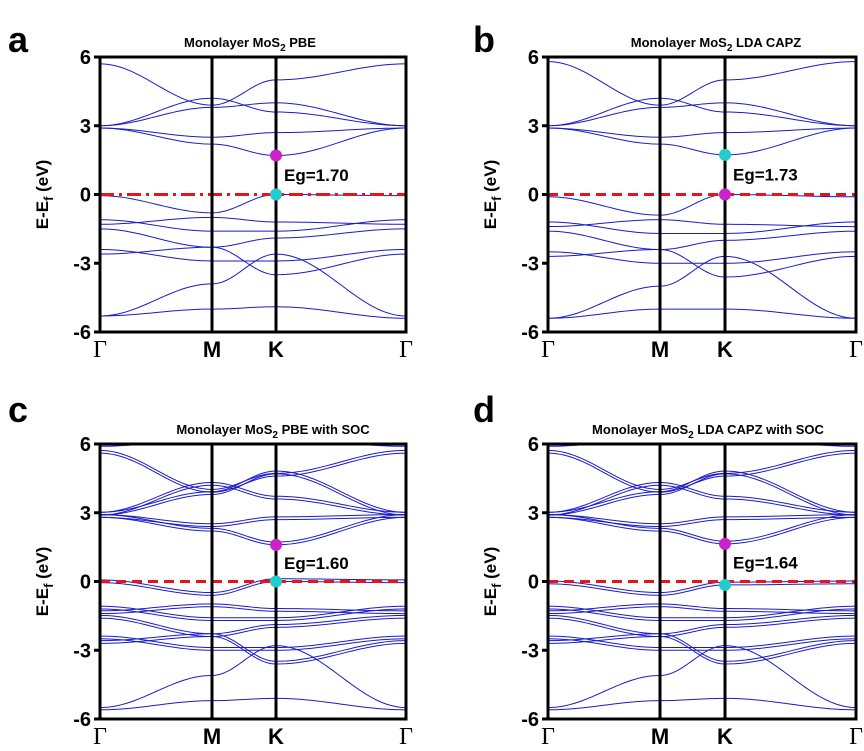 This screenshot has width=864, height=751. Describe the element at coordinates (765, 563) in the screenshot. I see `band-gap-label: Eg=1.64` at that location.